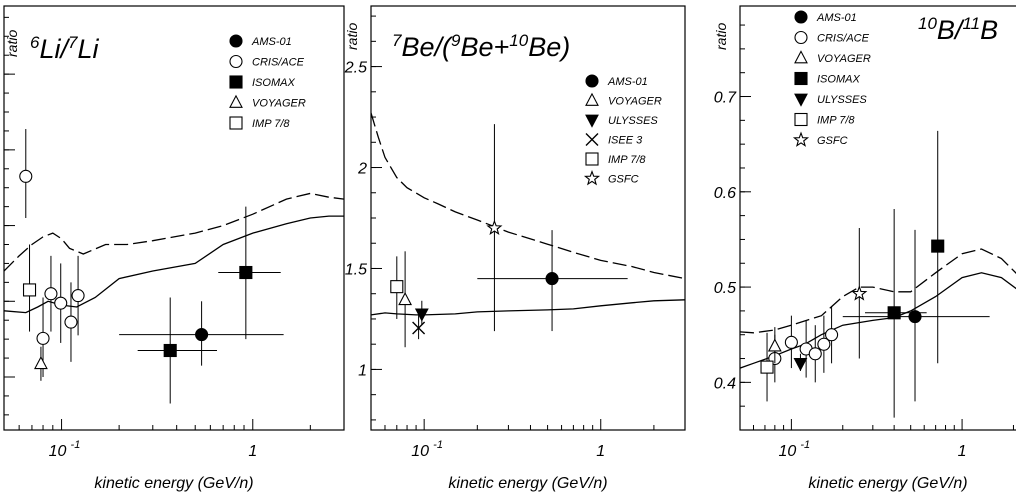 The image size is (1016, 494). Describe the element at coordinates (88, 49) in the screenshot. I see `title-text: Li` at that location.